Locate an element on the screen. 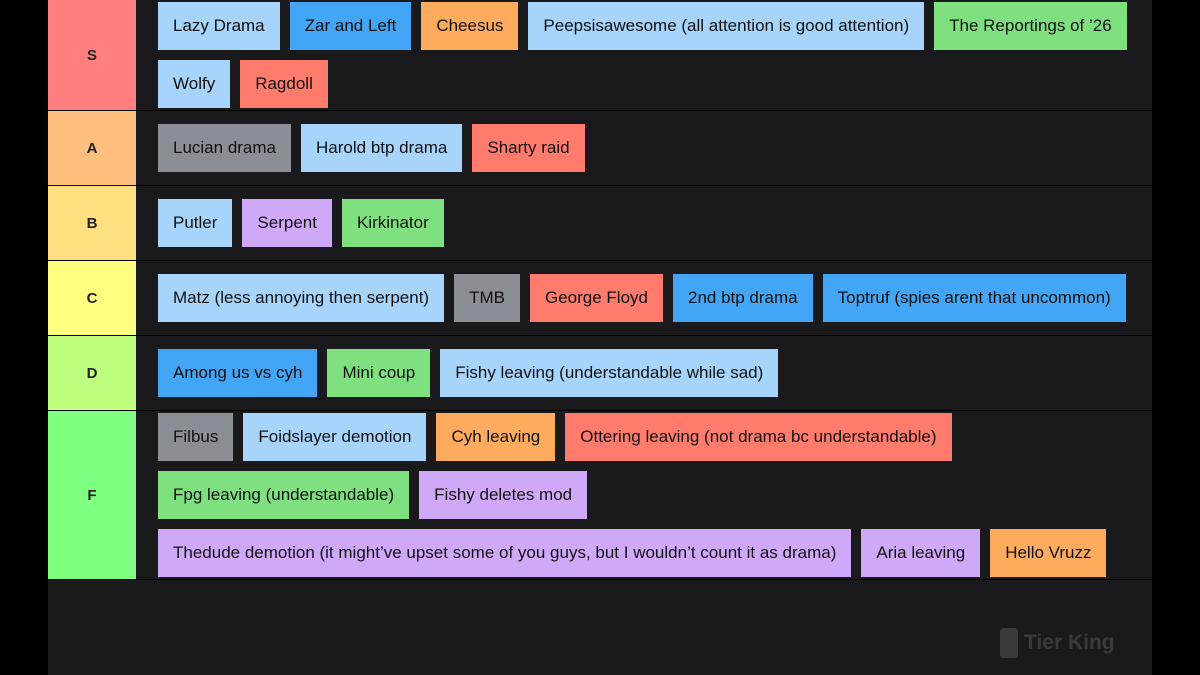 This screenshot has width=1200, height=675. tier-item: Fishy leaving (understandable while sad) is located at coordinates (609, 373).